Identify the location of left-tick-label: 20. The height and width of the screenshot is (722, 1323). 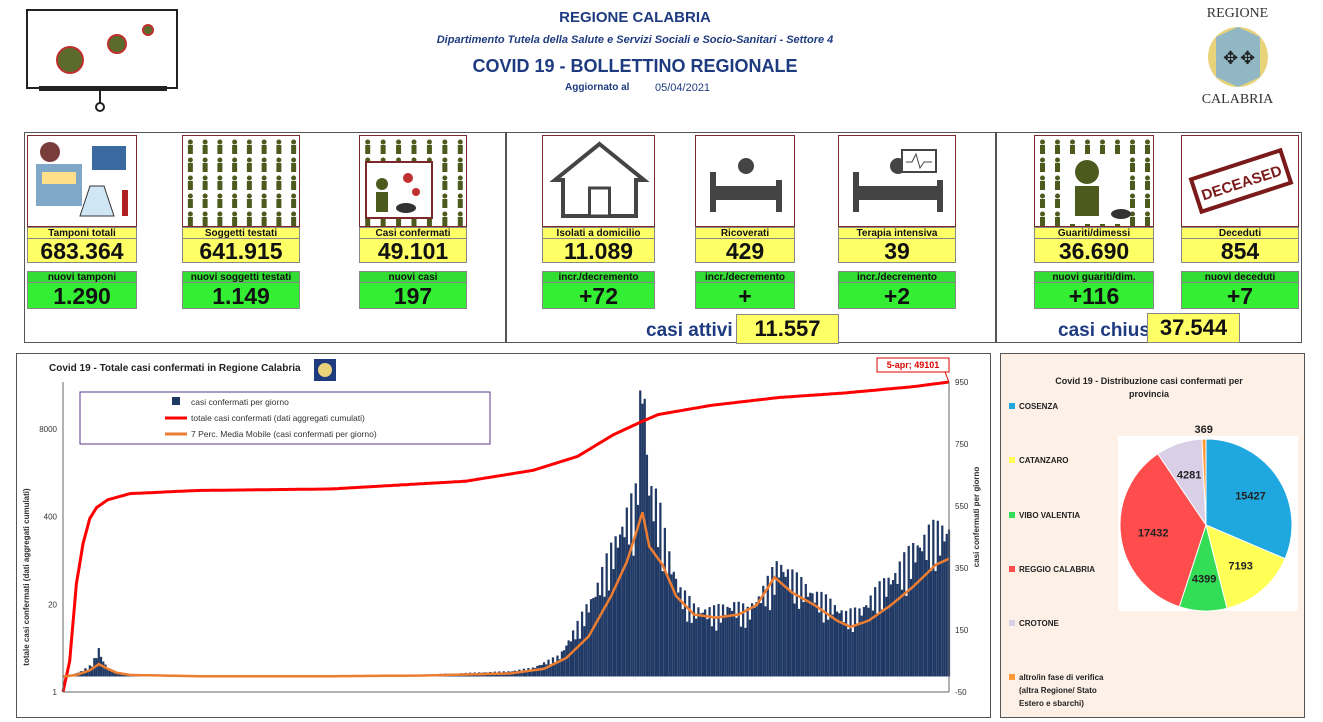
(52, 604).